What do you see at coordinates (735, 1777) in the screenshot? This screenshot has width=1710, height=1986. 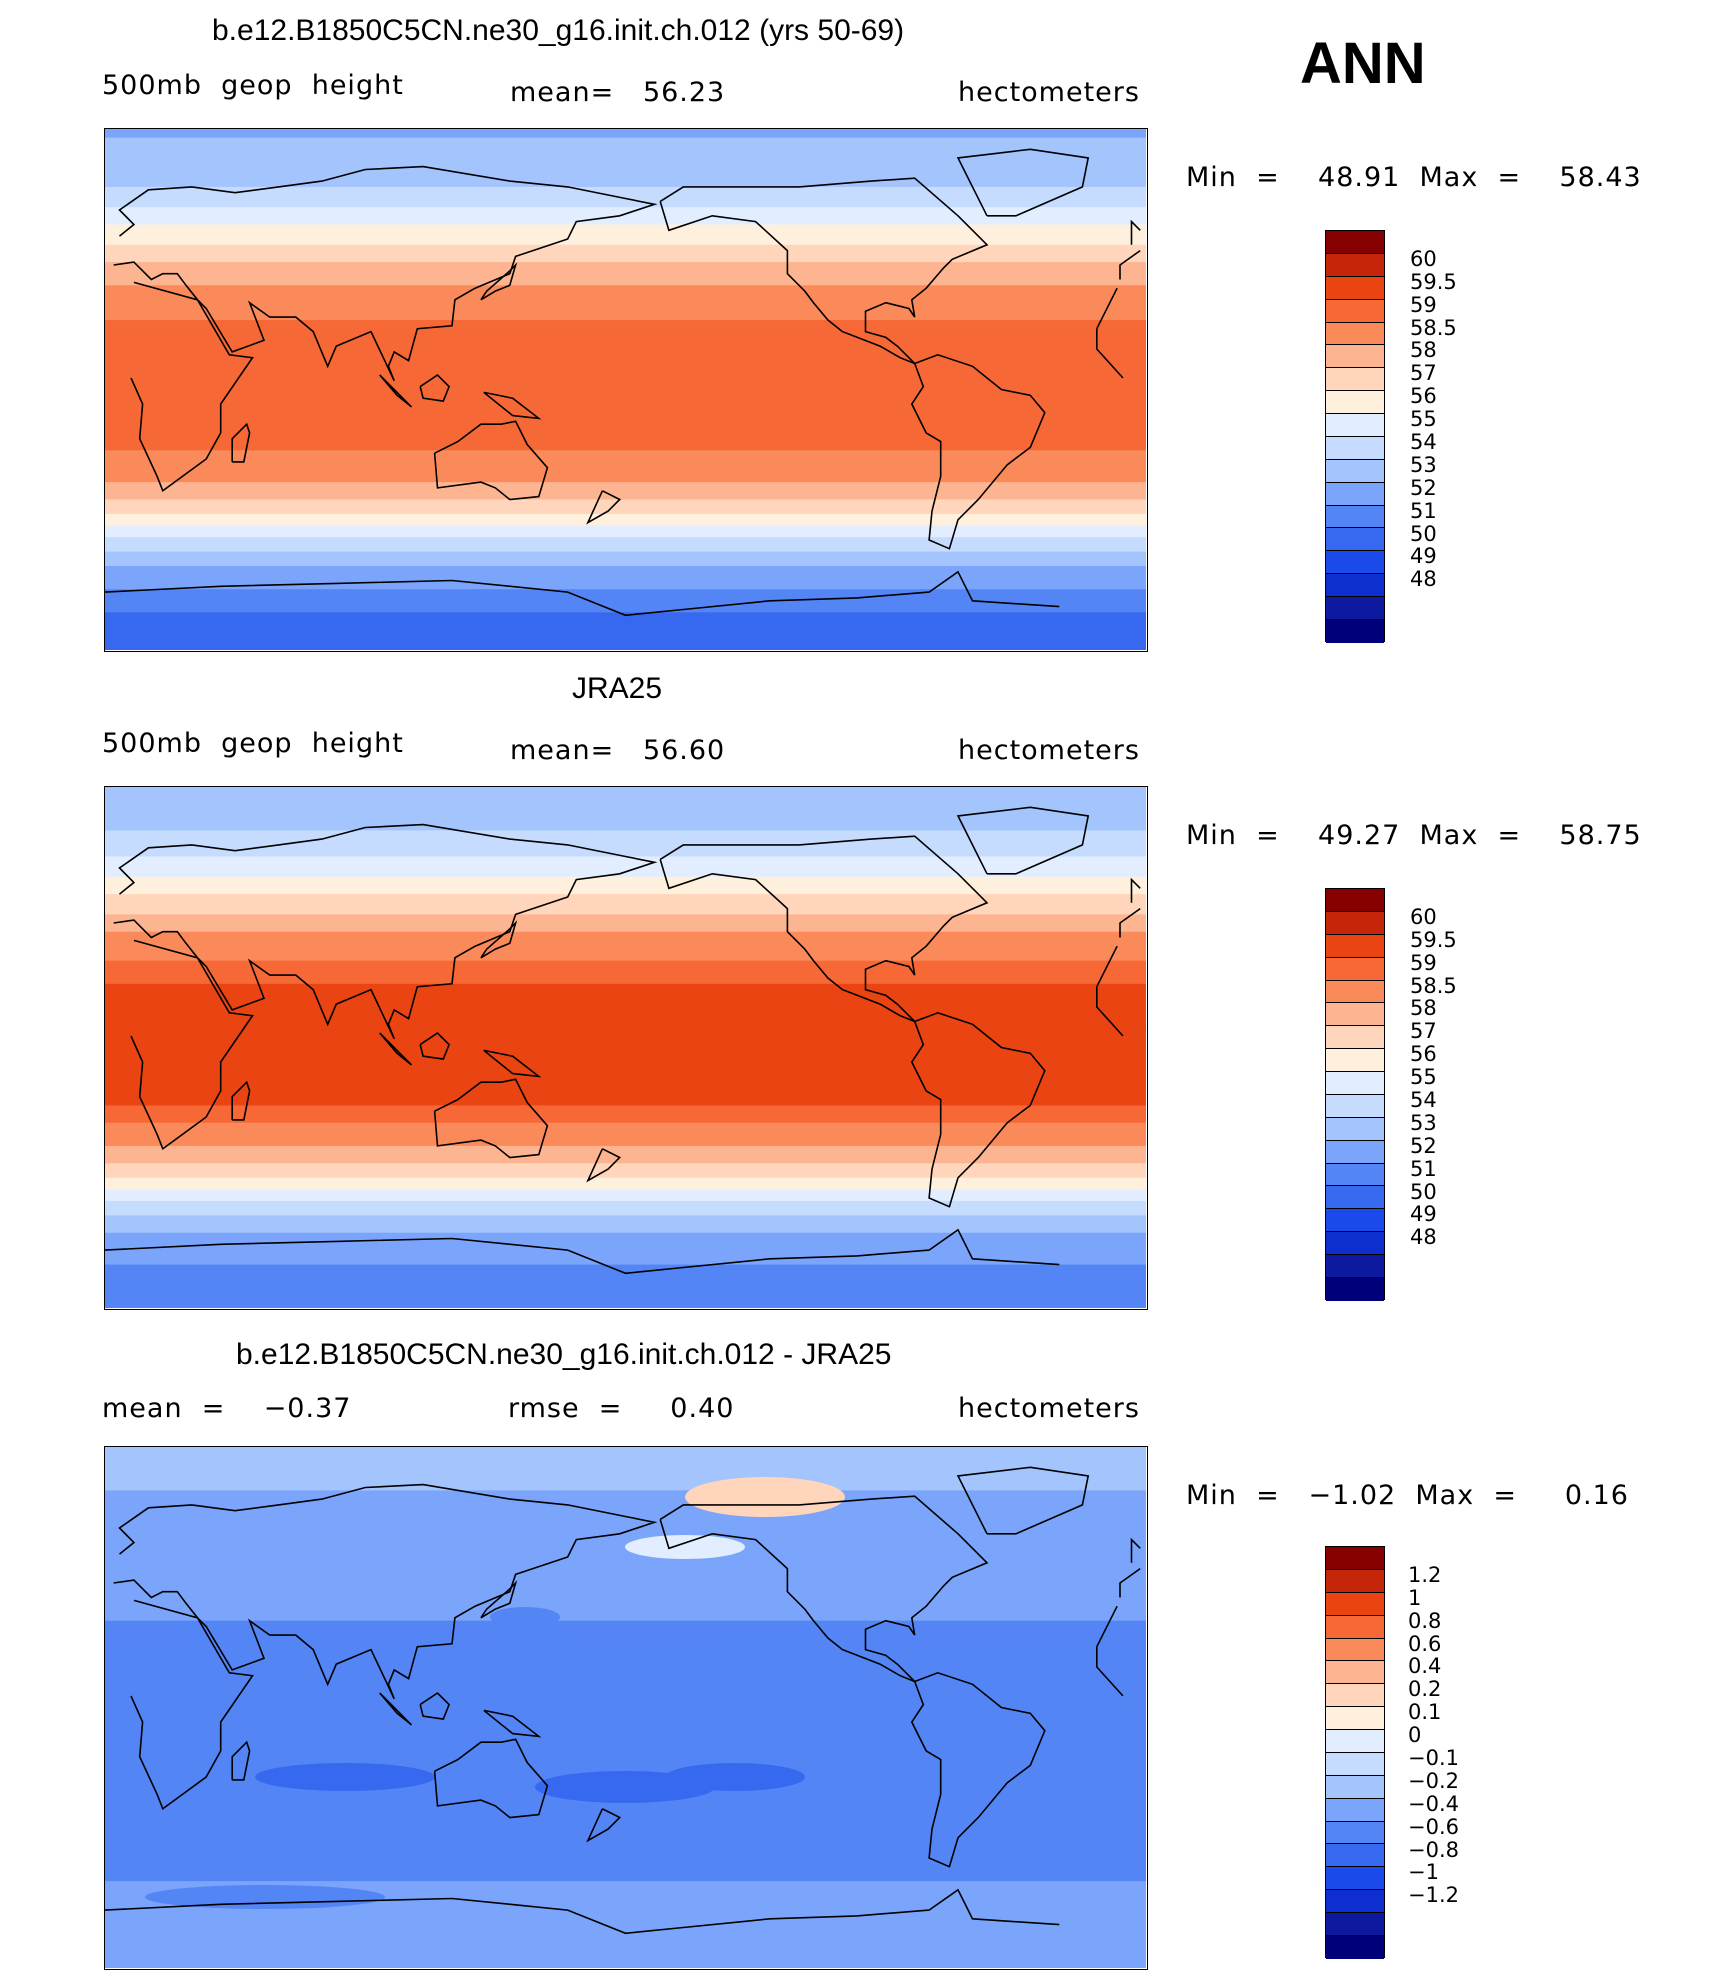 I see `map-anomaly-region` at bounding box center [735, 1777].